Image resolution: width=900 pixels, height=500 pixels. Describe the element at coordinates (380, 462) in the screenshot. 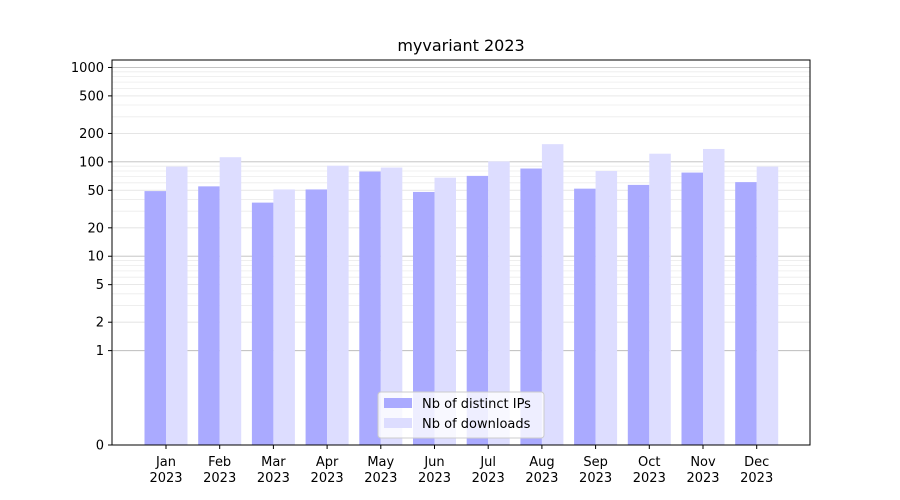

I see `x-tick-label-month: May` at that location.